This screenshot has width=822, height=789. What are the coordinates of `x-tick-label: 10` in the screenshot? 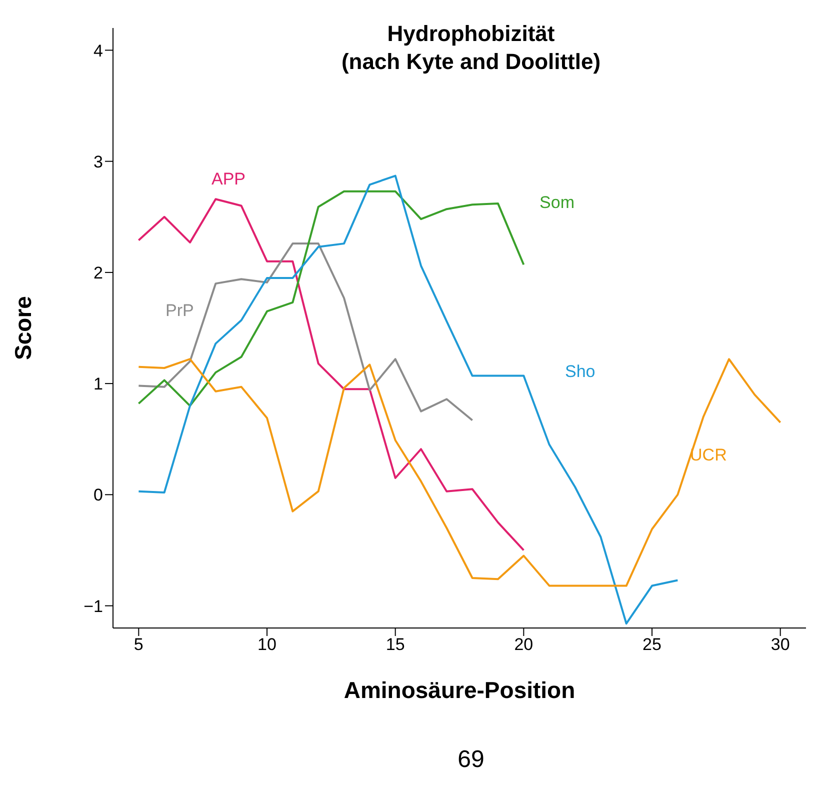 It's located at (267, 644).